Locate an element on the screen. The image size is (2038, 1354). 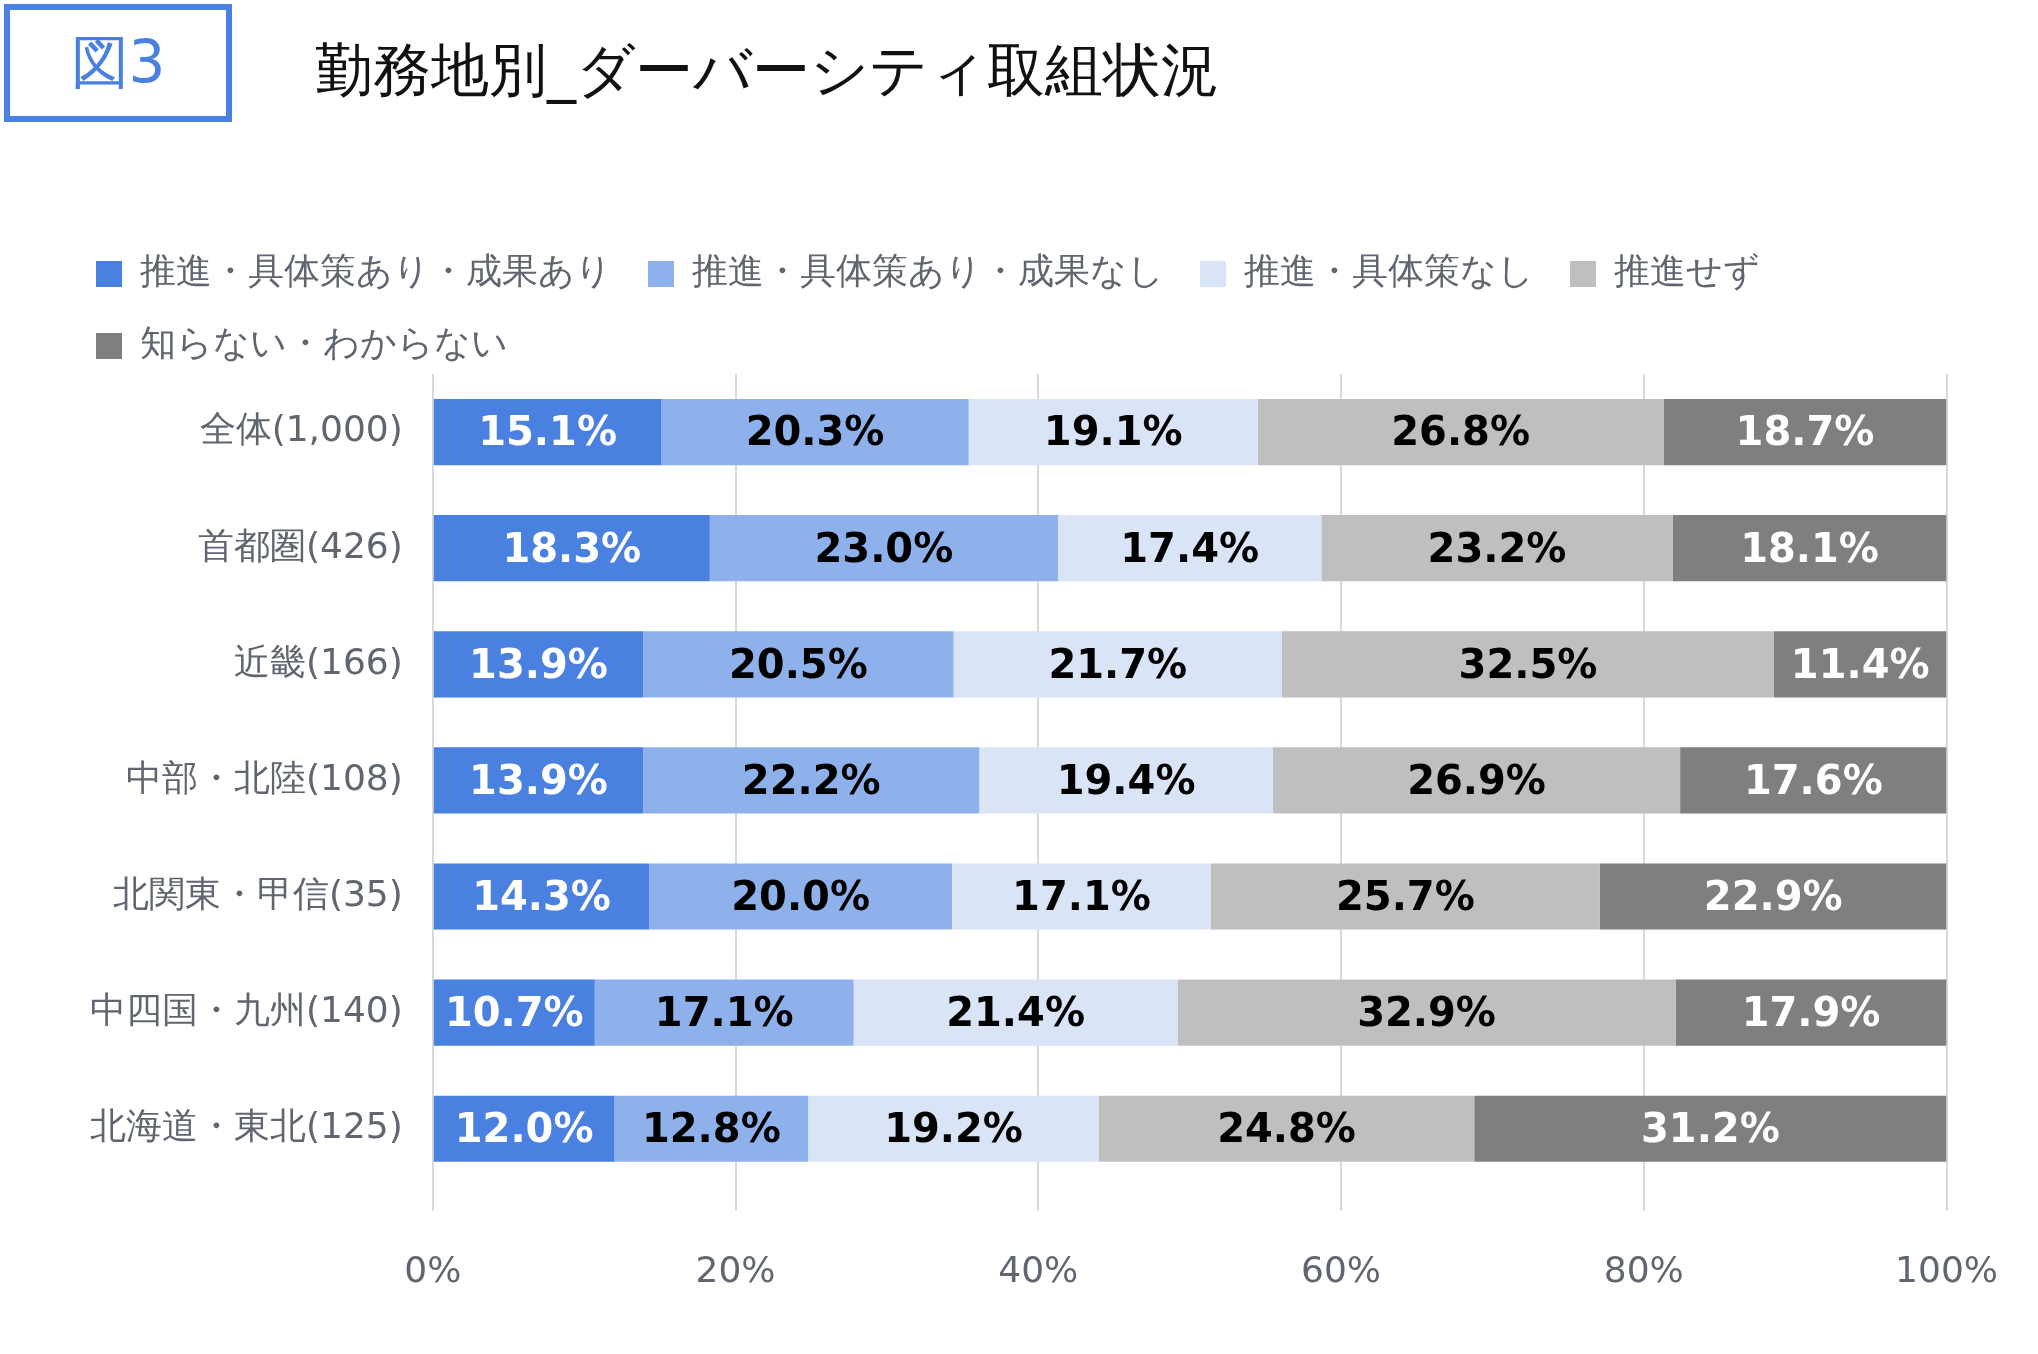
x-tick-label: 40% is located at coordinates (1038, 1269).